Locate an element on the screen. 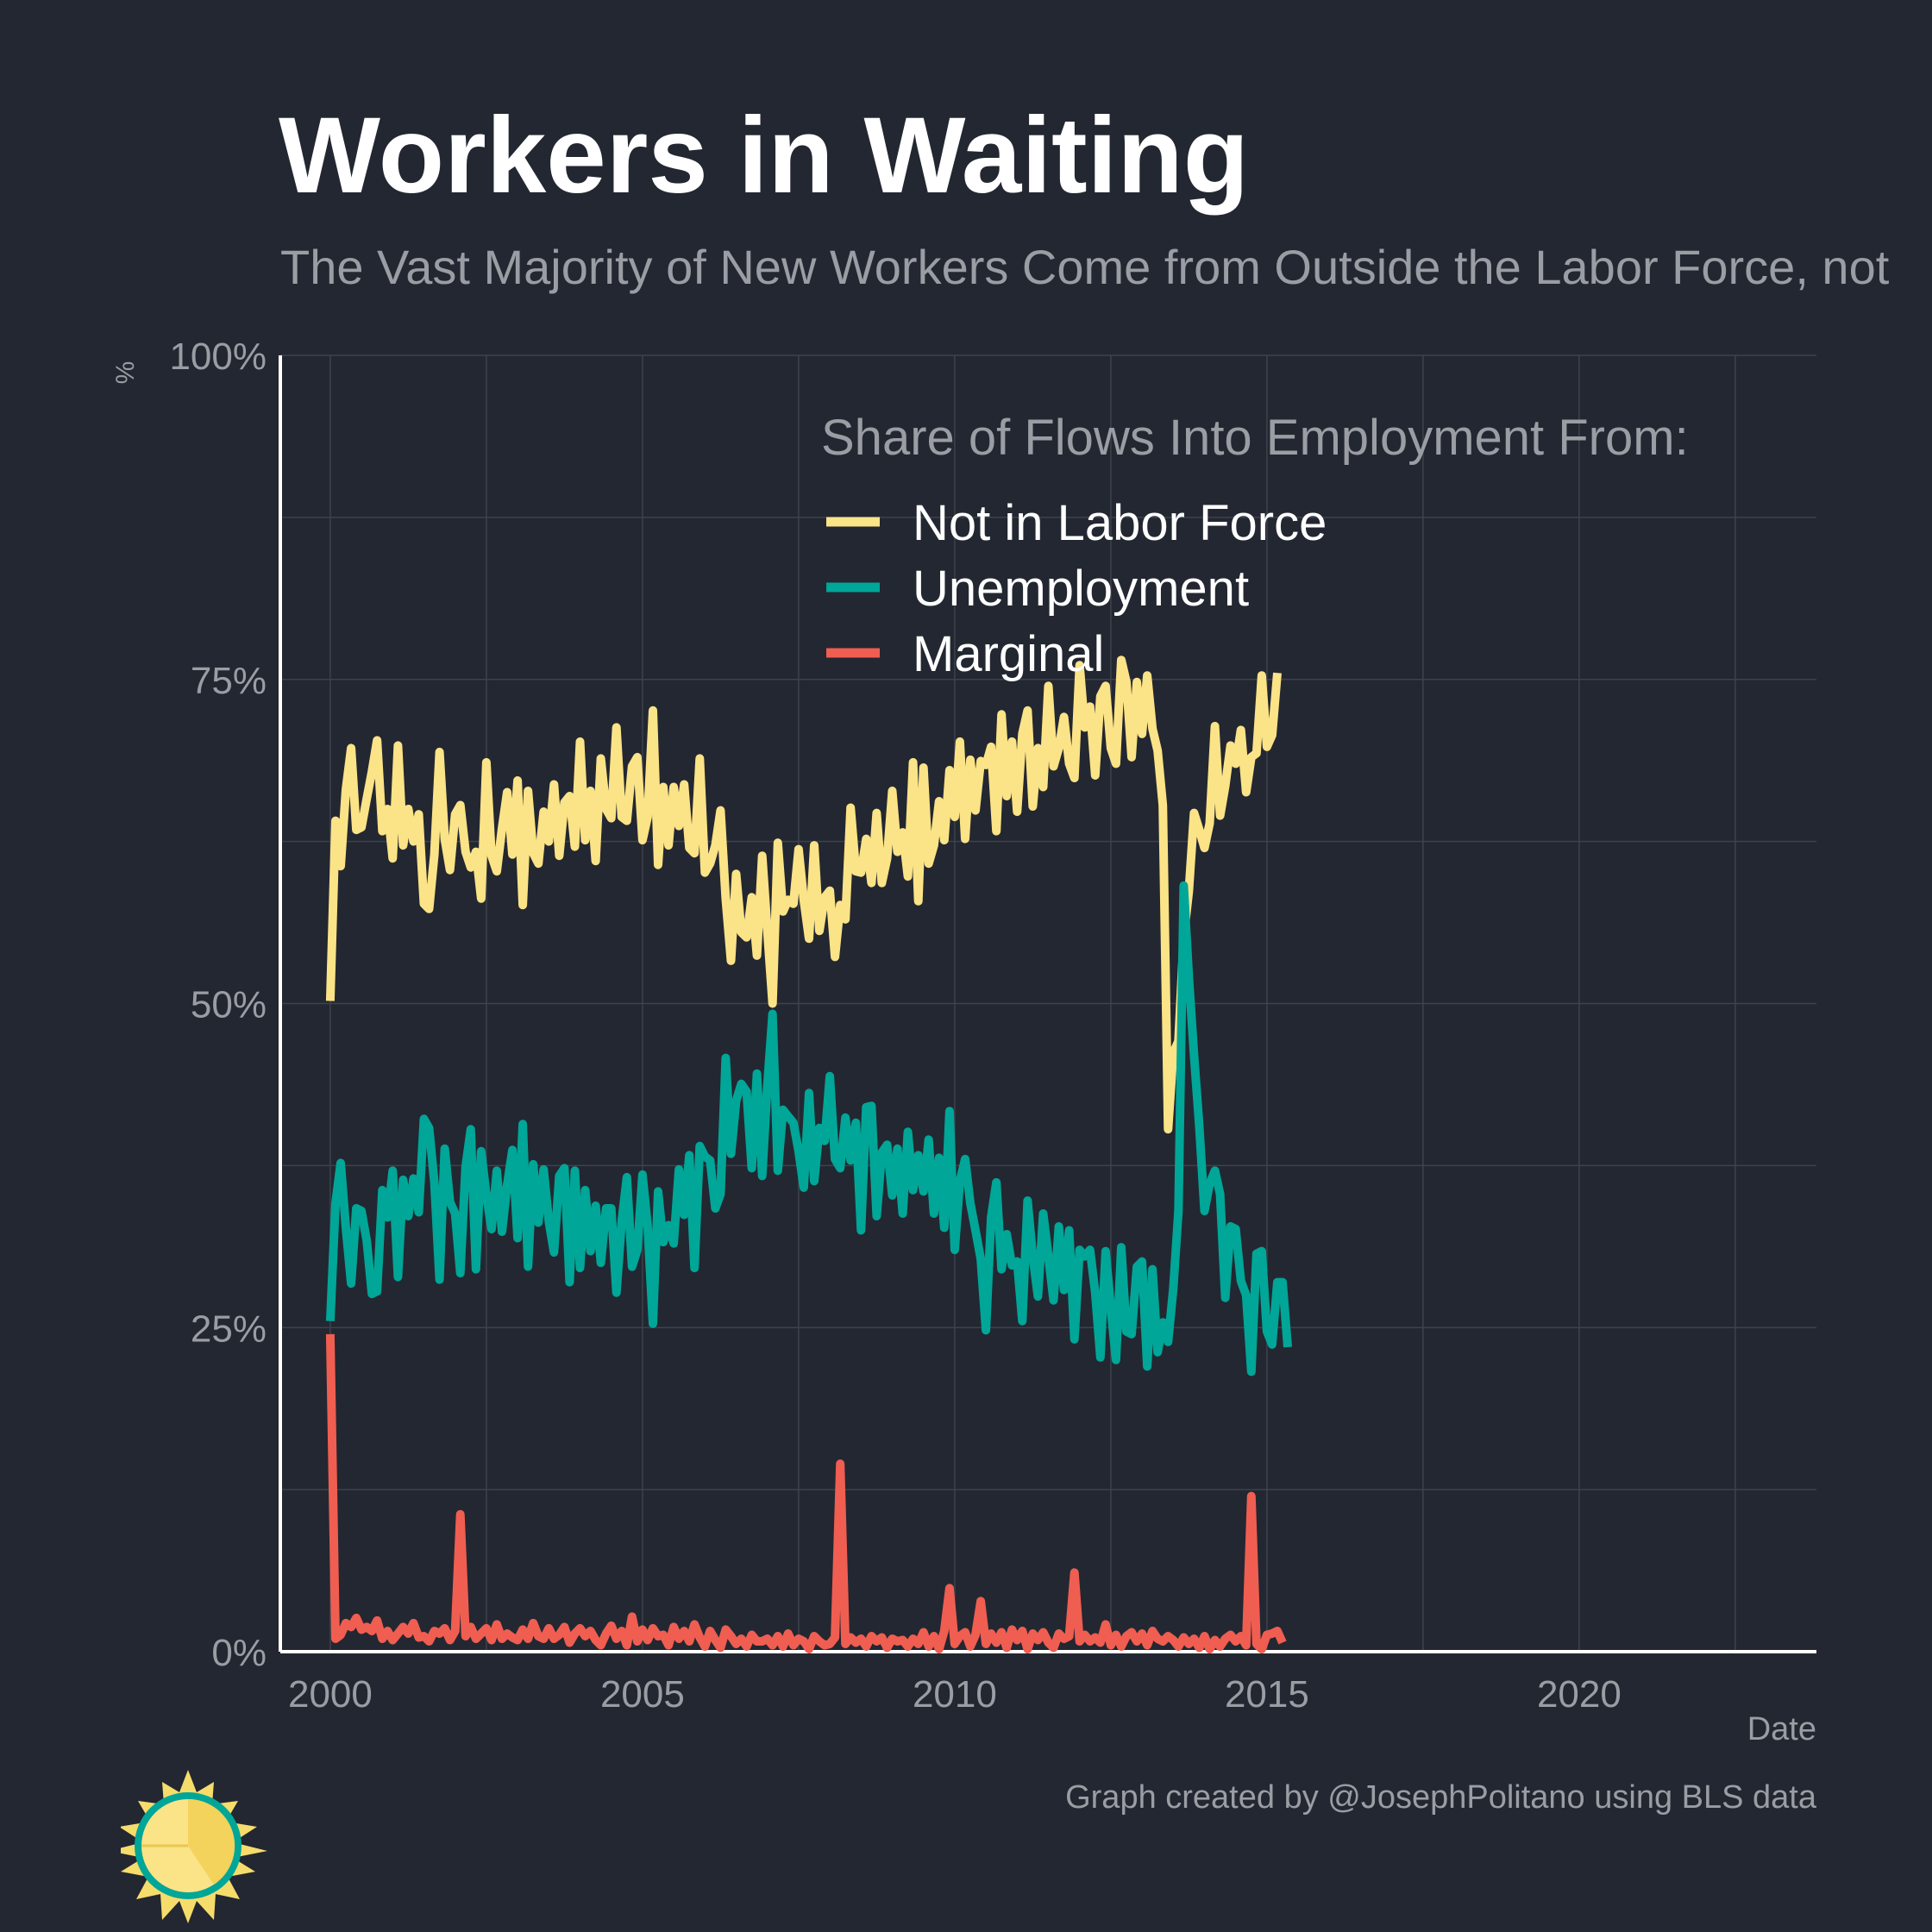  x-axis-title: Date is located at coordinates (1781, 1729).